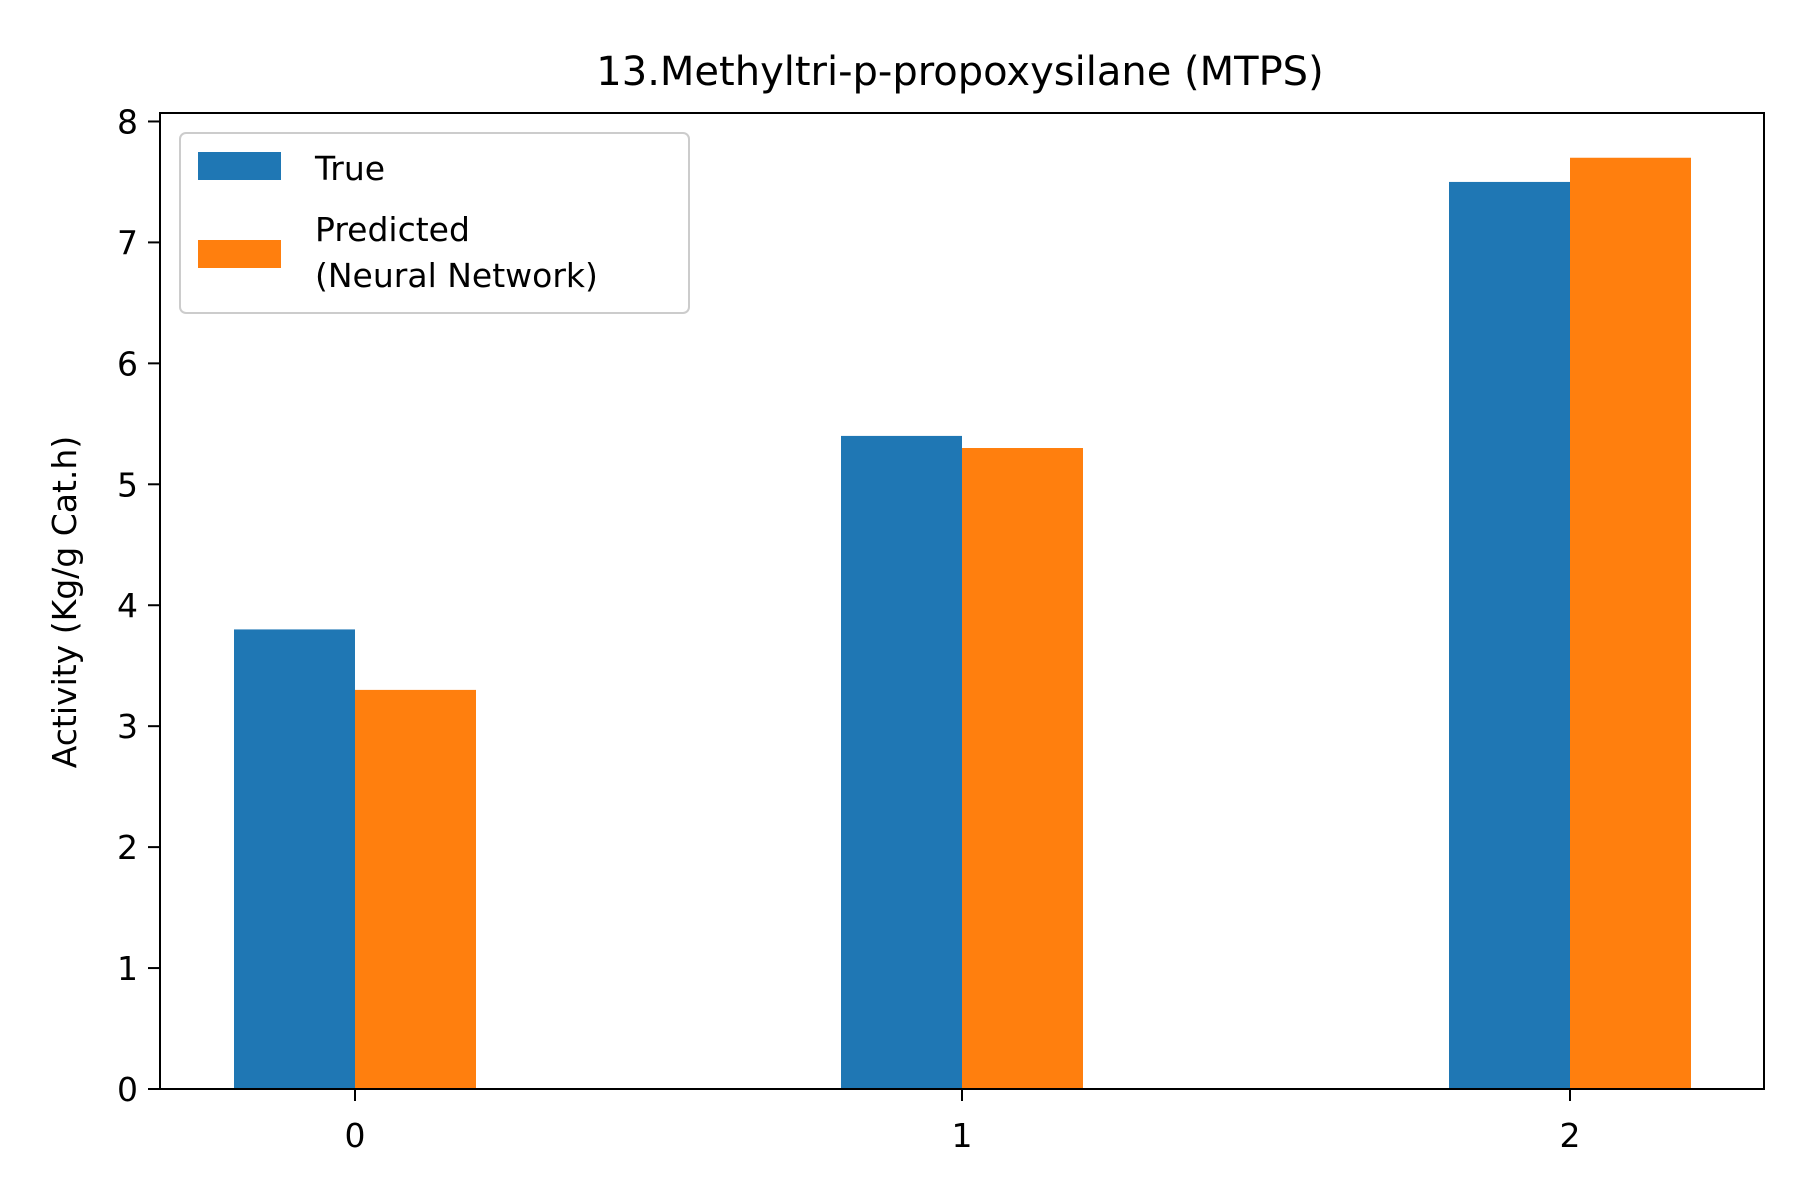 Image resolution: width=1800 pixels, height=1200 pixels. Describe the element at coordinates (1570, 1135) in the screenshot. I see `x-tick-label-2: 2` at that location.